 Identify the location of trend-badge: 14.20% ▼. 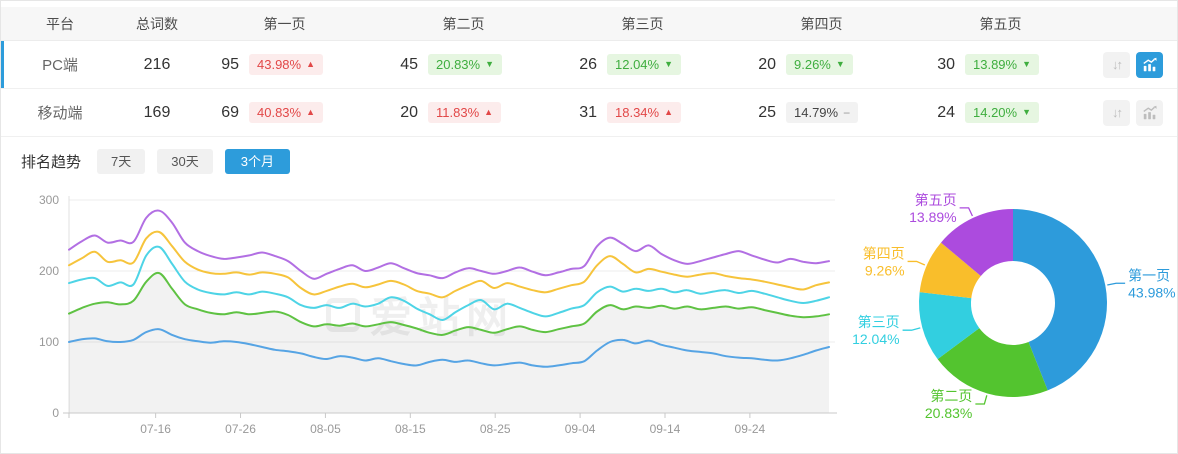
(1002, 112).